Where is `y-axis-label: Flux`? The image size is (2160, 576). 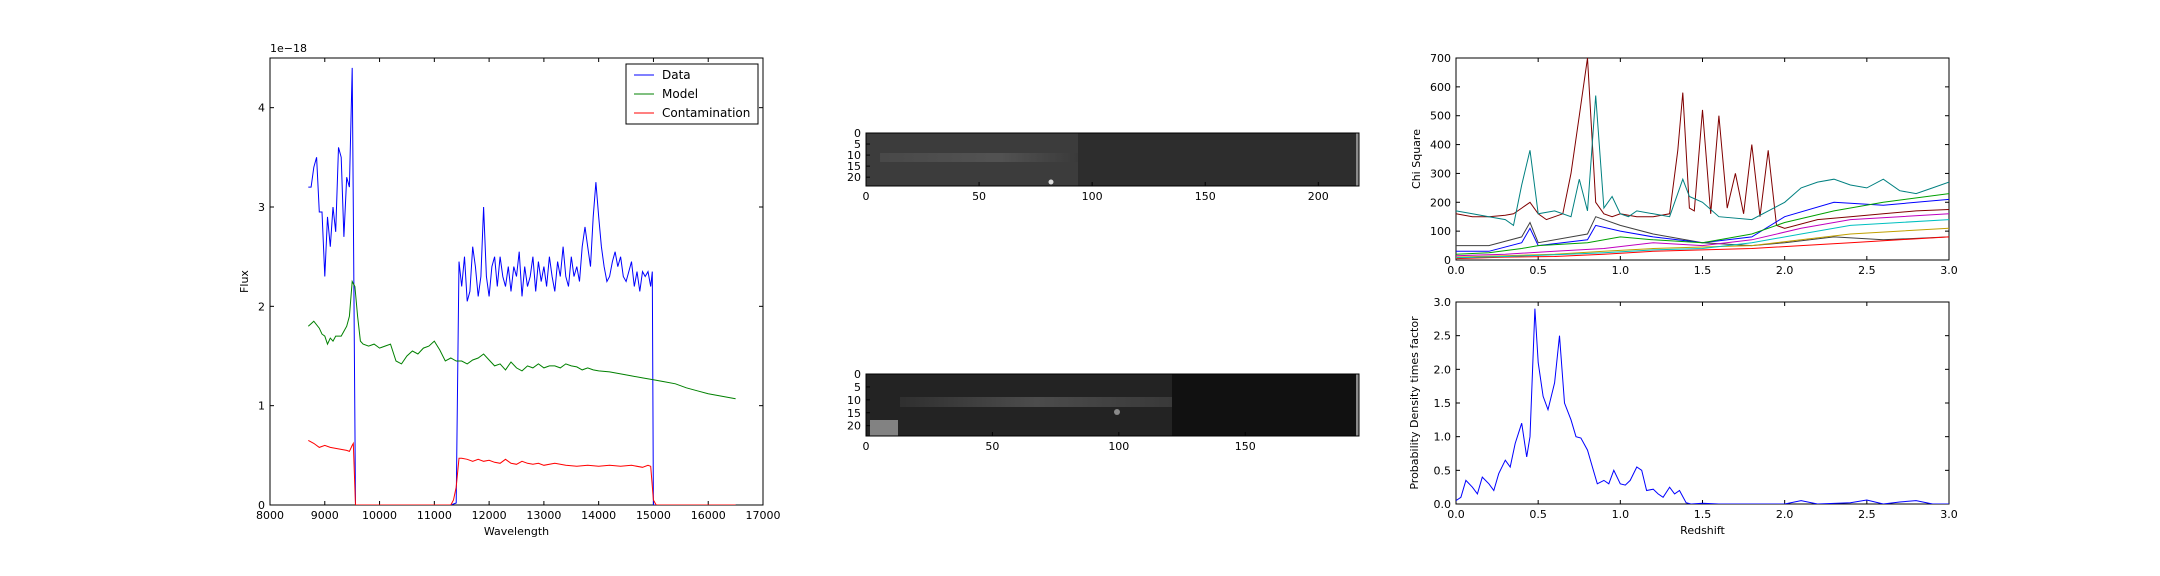 y-axis-label: Flux is located at coordinates (244, 281).